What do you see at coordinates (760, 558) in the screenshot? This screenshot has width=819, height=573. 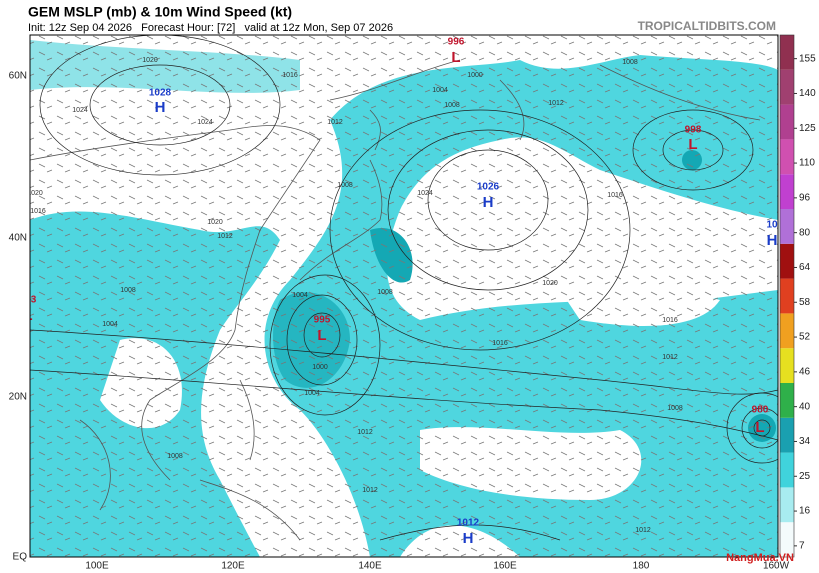 I see `watermark: NangMua.VN` at bounding box center [760, 558].